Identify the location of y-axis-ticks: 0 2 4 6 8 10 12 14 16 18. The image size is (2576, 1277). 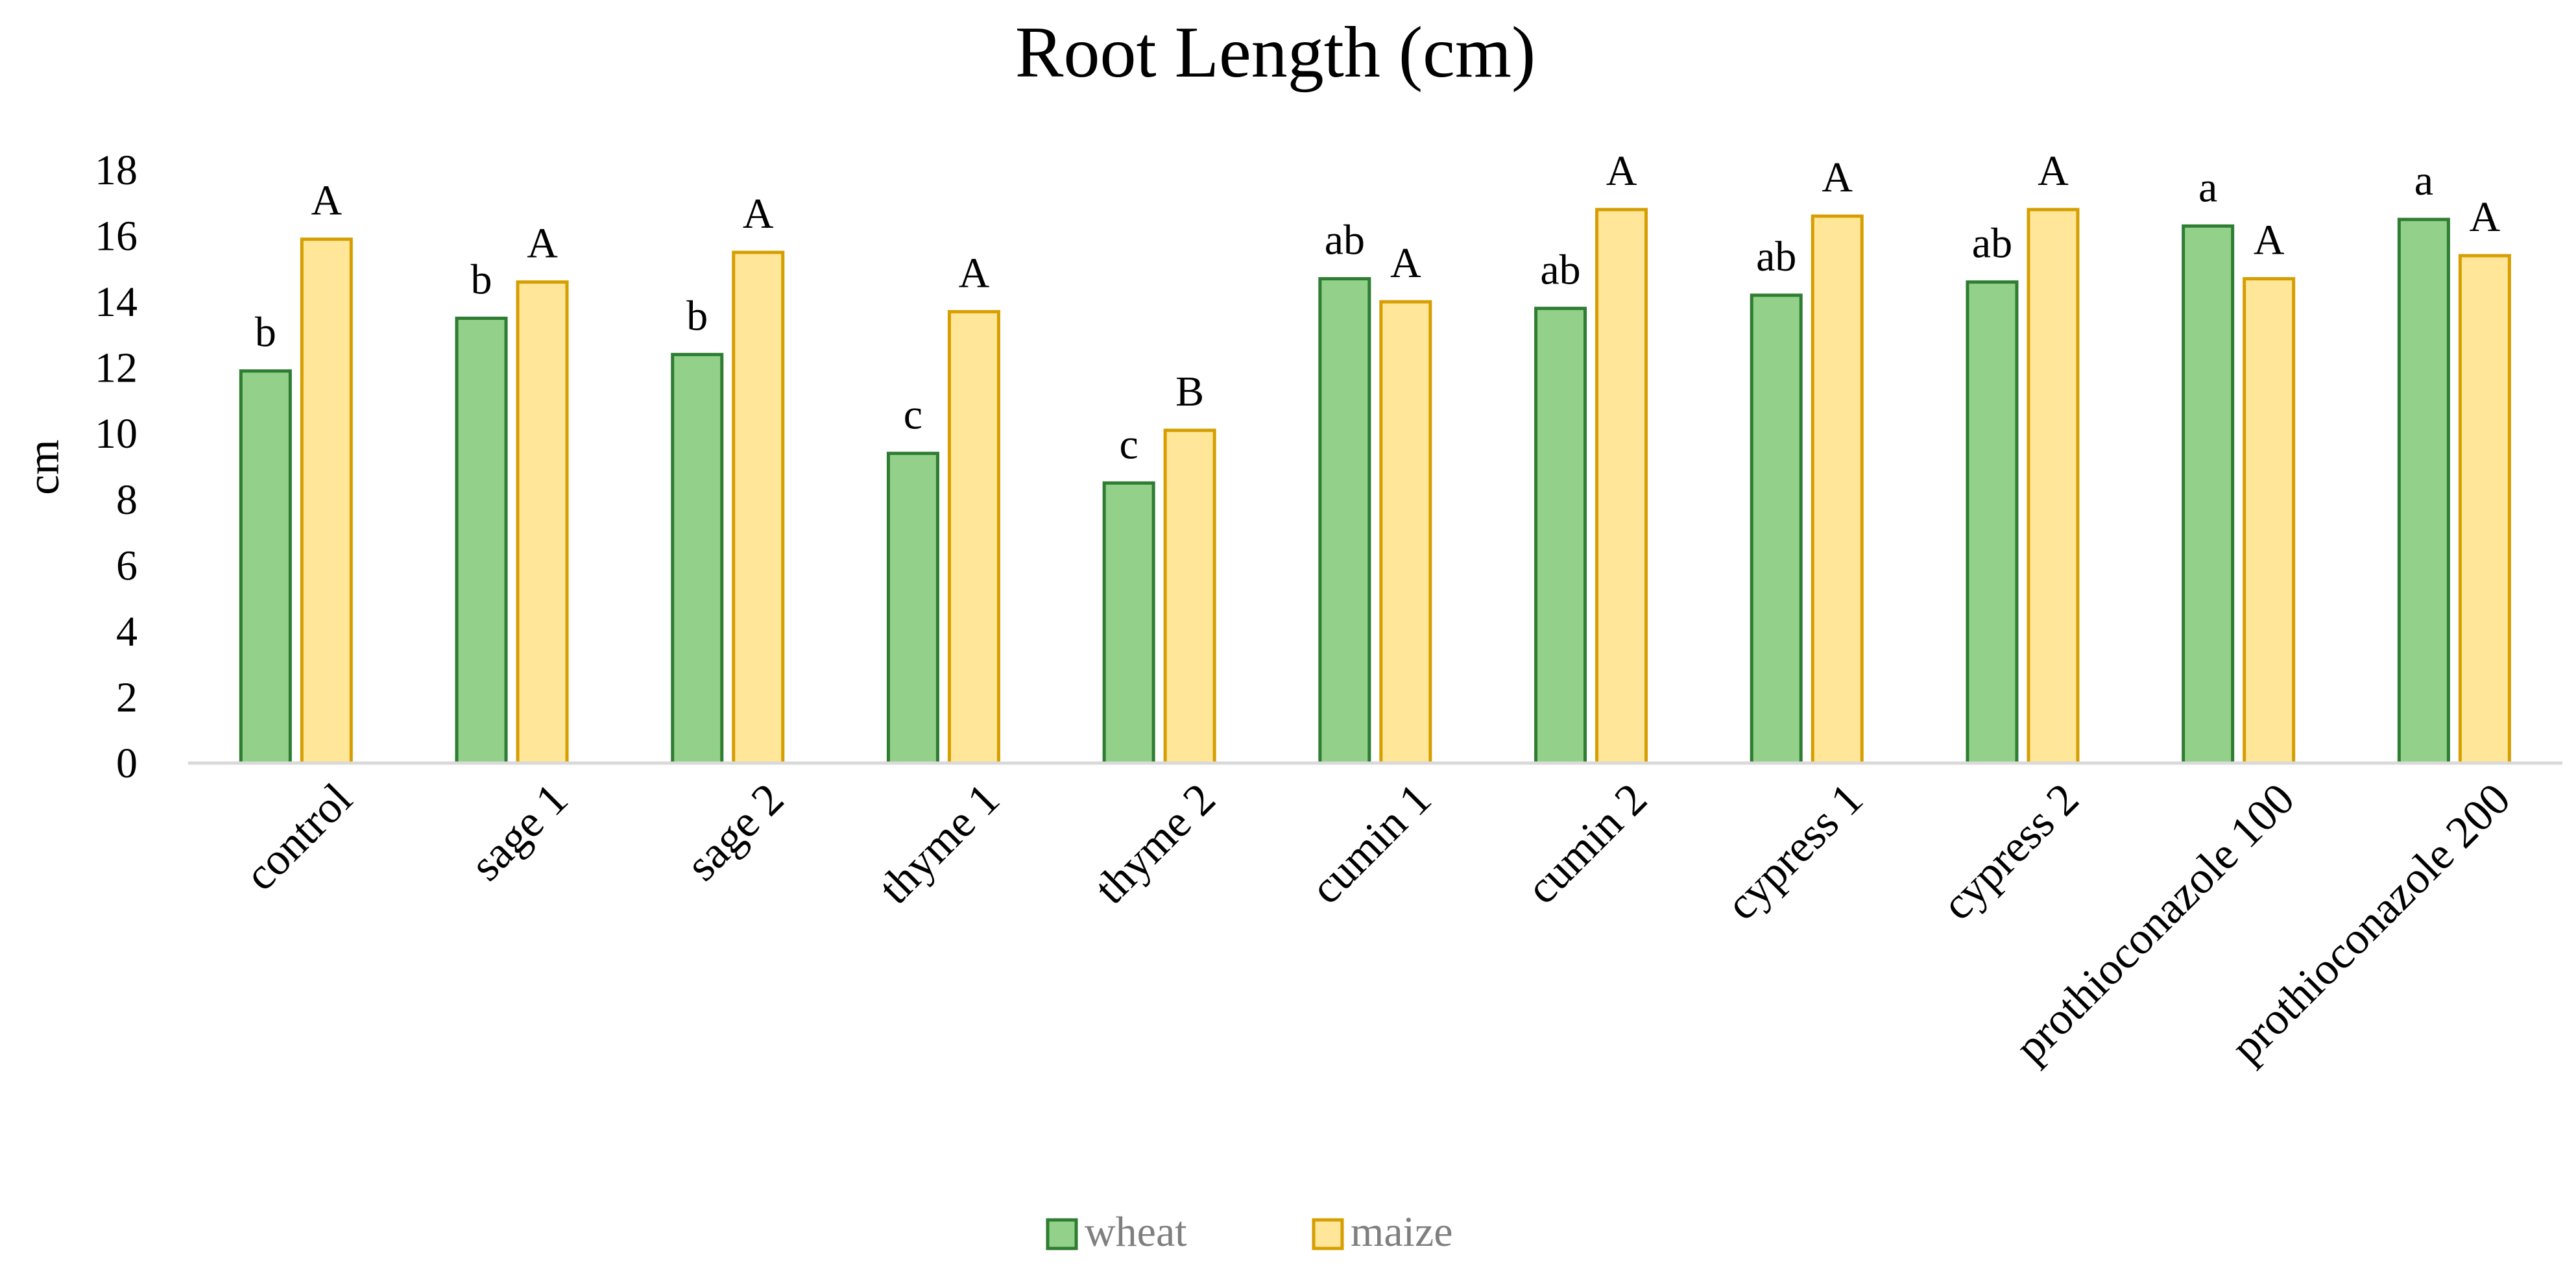
(116, 467).